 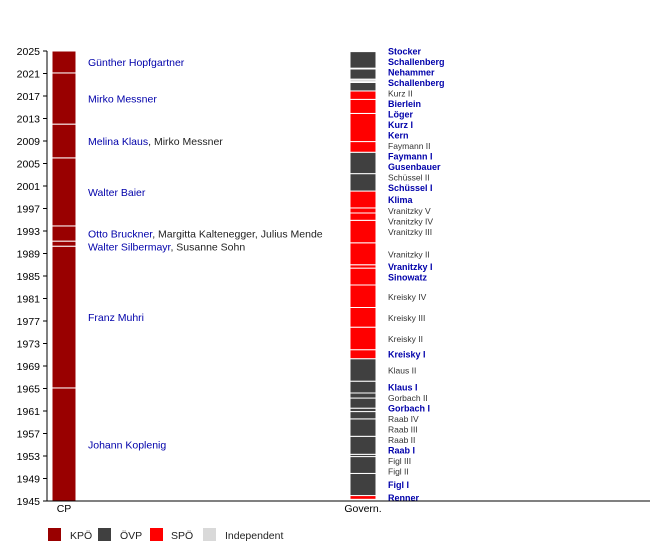 What do you see at coordinates (410, 157) in the screenshot?
I see `government-label: Faymann I` at bounding box center [410, 157].